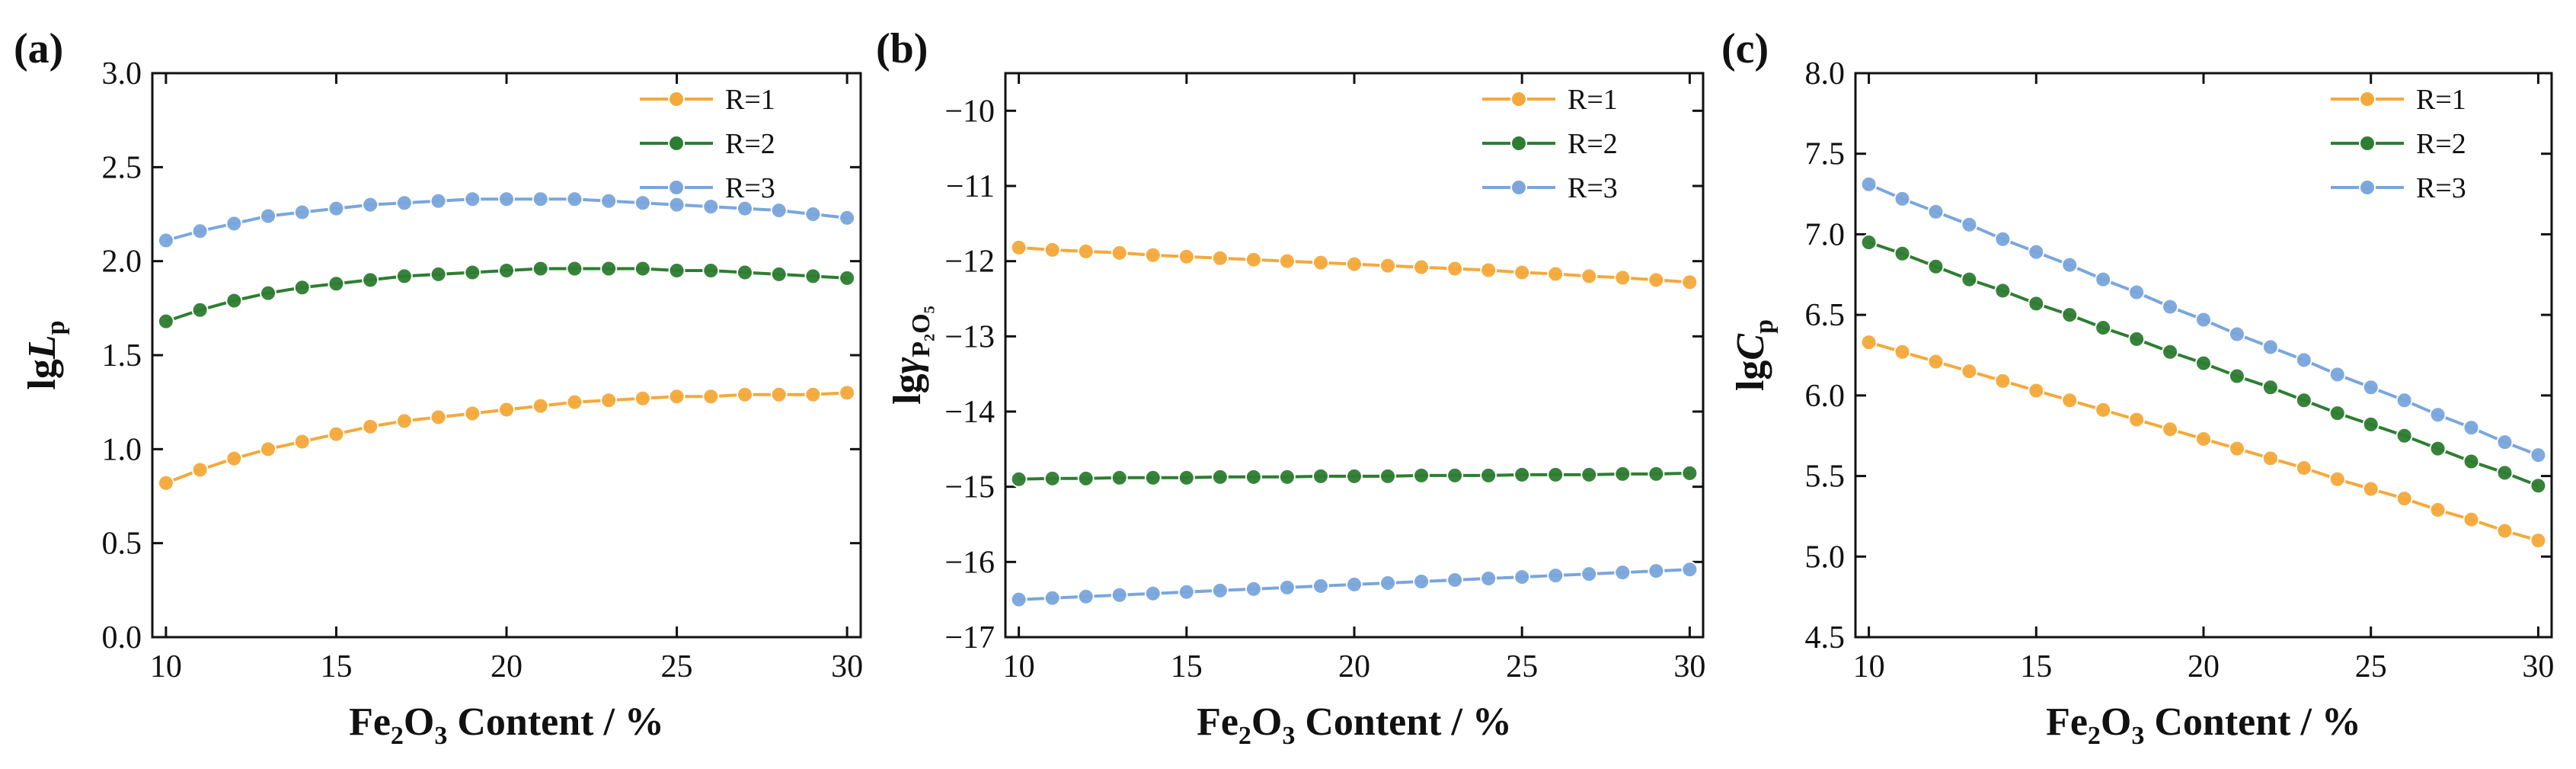 This screenshot has height=769, width=2576. What do you see at coordinates (902, 49) in the screenshot?
I see `panel-letter: (b)` at bounding box center [902, 49].